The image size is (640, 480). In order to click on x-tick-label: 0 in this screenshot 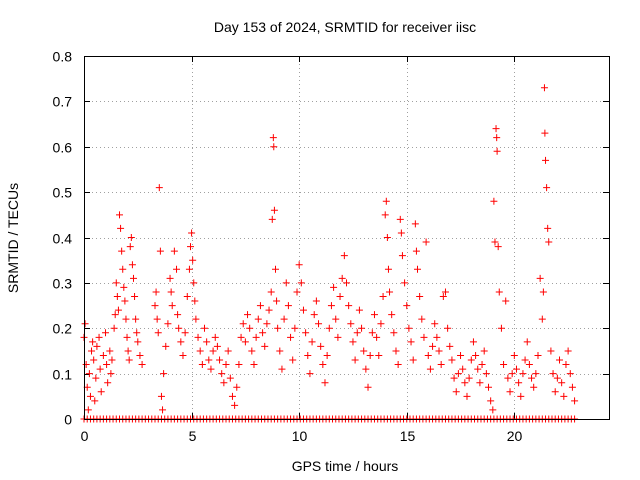, I will do `click(85, 436)`.